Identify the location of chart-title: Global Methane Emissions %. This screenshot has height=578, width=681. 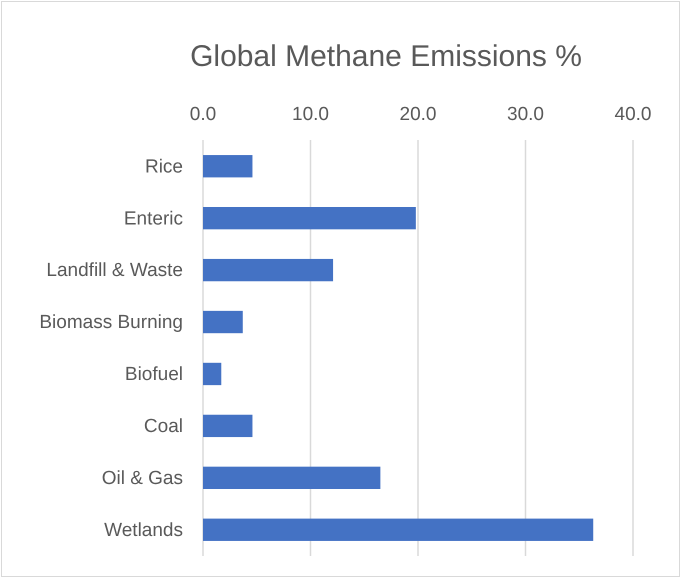
(386, 56).